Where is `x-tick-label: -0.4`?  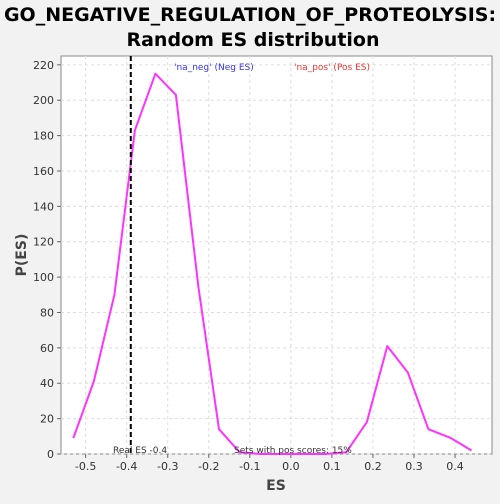
x-tick-label: -0.4 is located at coordinates (126, 466).